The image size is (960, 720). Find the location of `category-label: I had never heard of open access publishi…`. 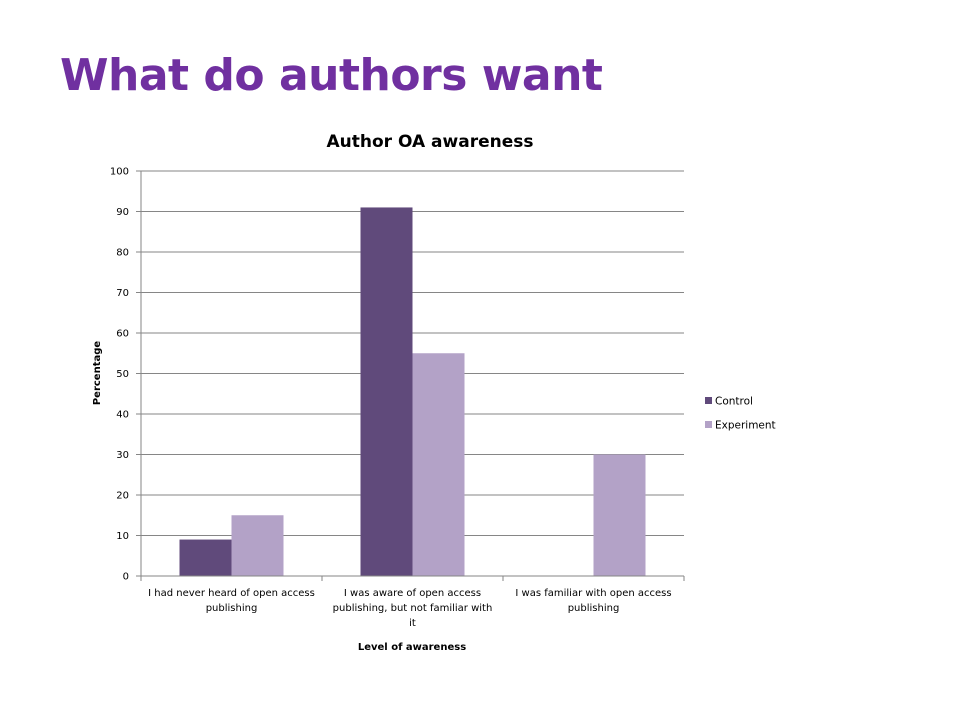

category-label: I had never heard of open access publishi… is located at coordinates (231, 601).